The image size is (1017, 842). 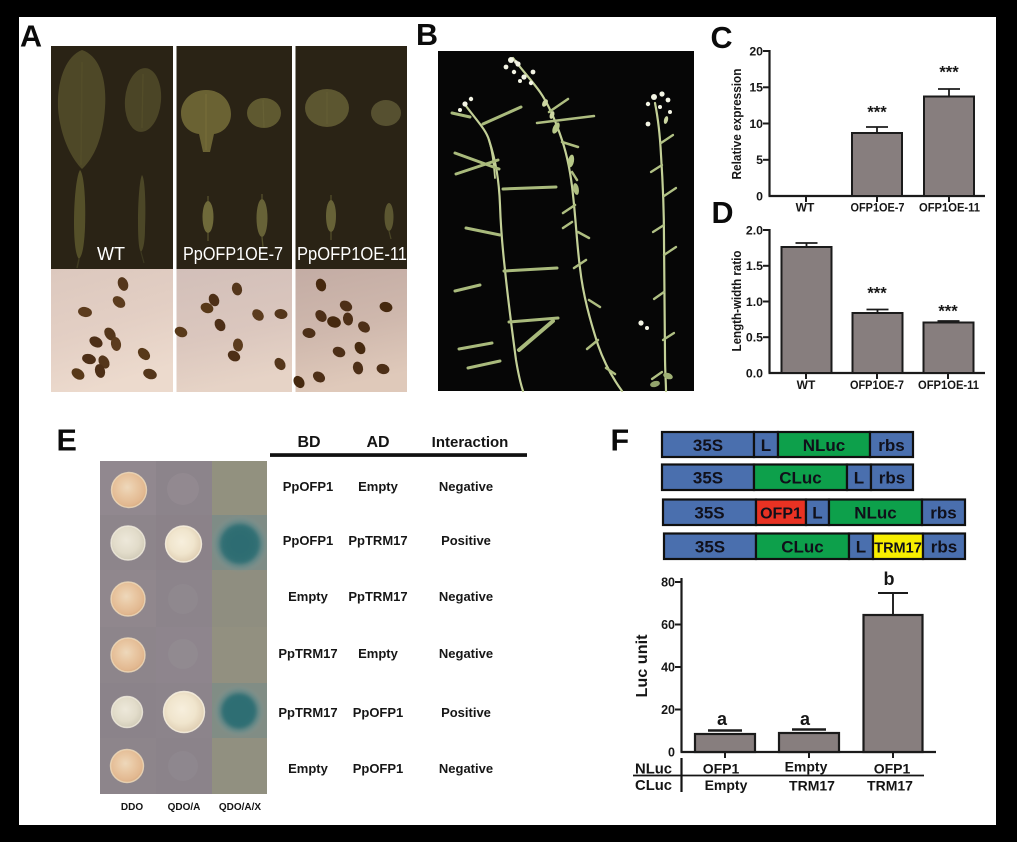 I want to click on svg-text: 40, so click(x=668, y=668).